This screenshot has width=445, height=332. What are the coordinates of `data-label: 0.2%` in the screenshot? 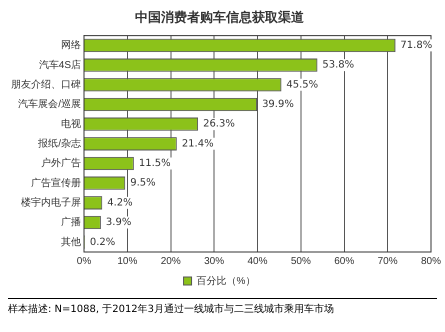 It's located at (103, 242).